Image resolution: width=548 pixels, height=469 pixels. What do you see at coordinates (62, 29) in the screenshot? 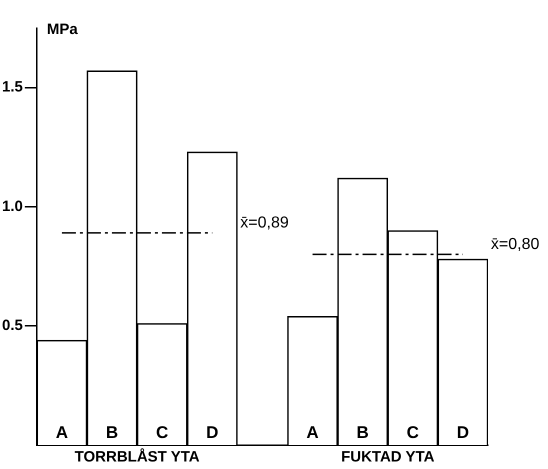
I see `y-axis-title: MPa` at bounding box center [62, 29].